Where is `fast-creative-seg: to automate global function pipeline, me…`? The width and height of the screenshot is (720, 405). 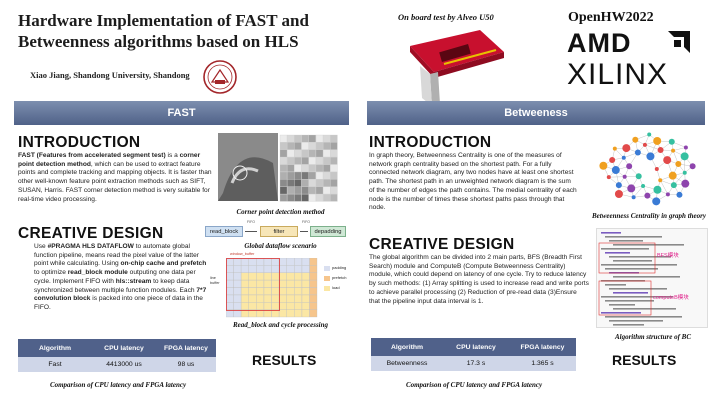
fast-creative-seg: to automate global function pipeline, me… is located at coordinates (116, 255).